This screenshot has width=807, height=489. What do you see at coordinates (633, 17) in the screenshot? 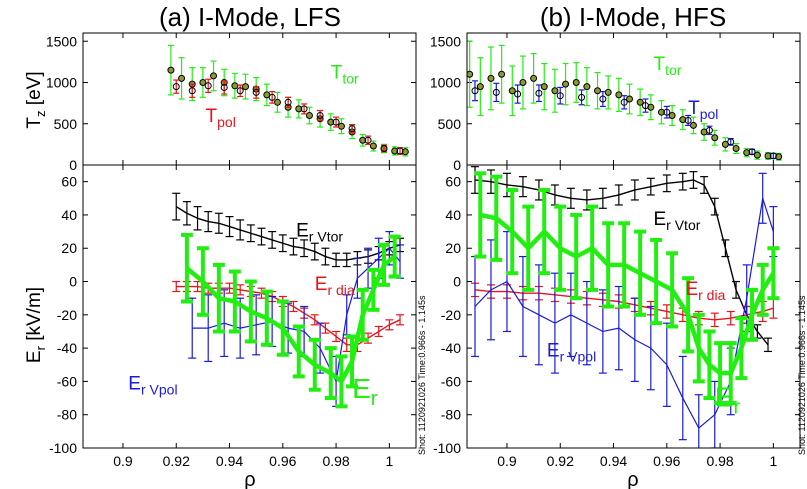
I see `panel-title-b: (b) I-Mode, HFS` at bounding box center [633, 17].